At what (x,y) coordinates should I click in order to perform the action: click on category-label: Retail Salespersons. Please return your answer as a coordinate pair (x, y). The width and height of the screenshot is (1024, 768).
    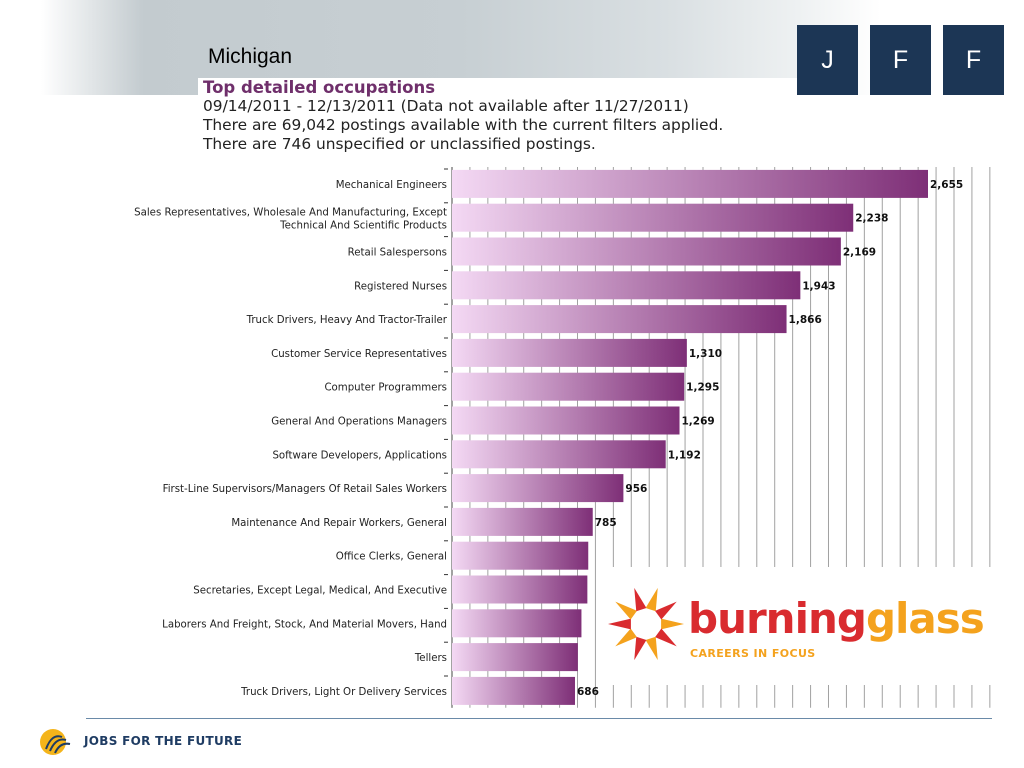
    Looking at the image, I should click on (397, 253).